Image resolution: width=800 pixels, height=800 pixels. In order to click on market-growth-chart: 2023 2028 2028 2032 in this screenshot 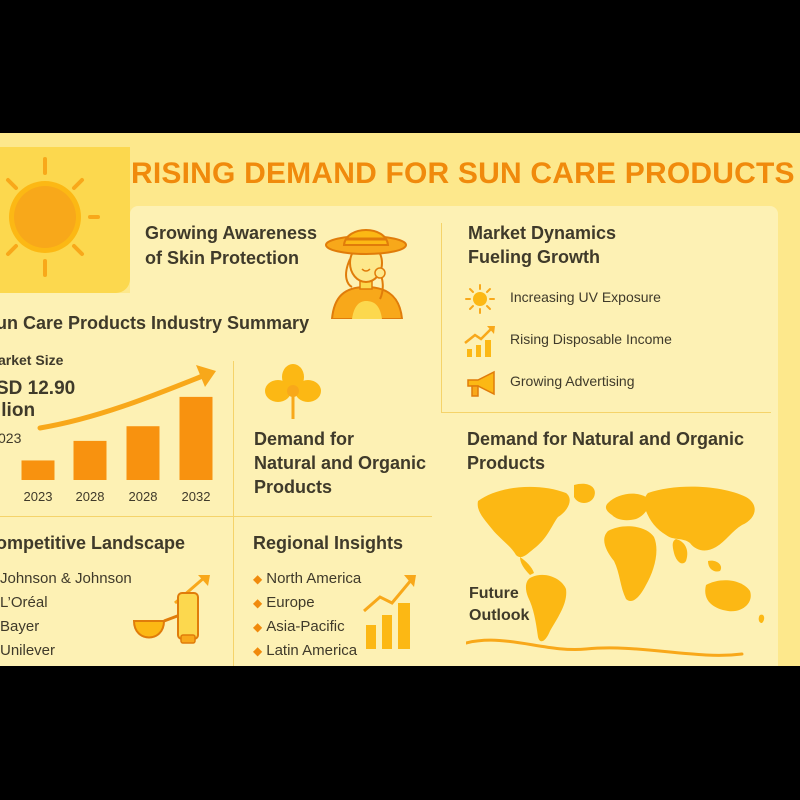, I will do `click(118, 434)`.